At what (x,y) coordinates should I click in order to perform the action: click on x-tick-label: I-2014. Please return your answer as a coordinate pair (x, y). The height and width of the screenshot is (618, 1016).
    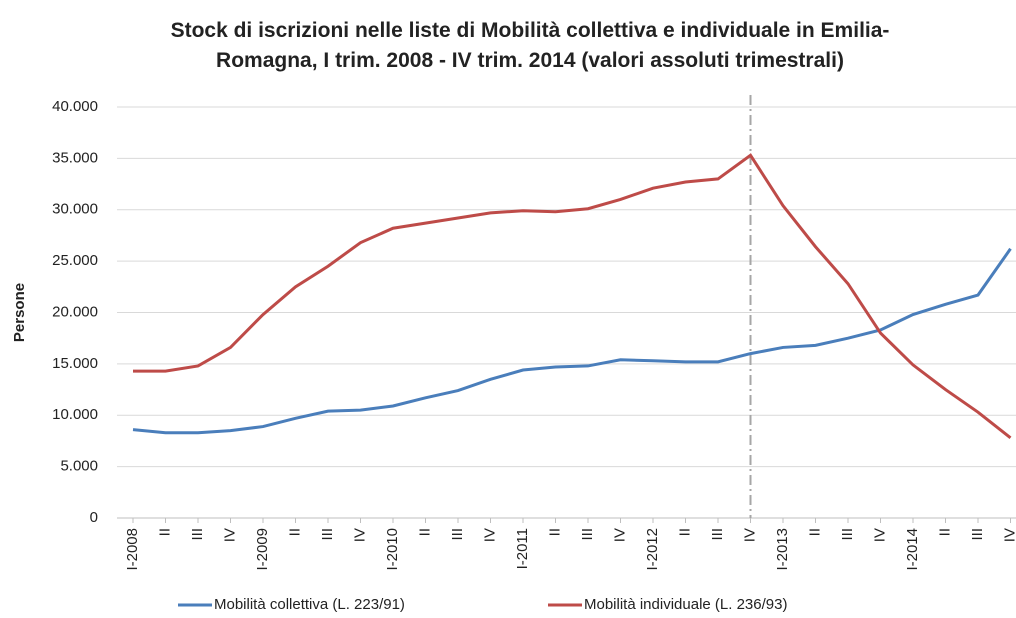
    Looking at the image, I should click on (912, 549).